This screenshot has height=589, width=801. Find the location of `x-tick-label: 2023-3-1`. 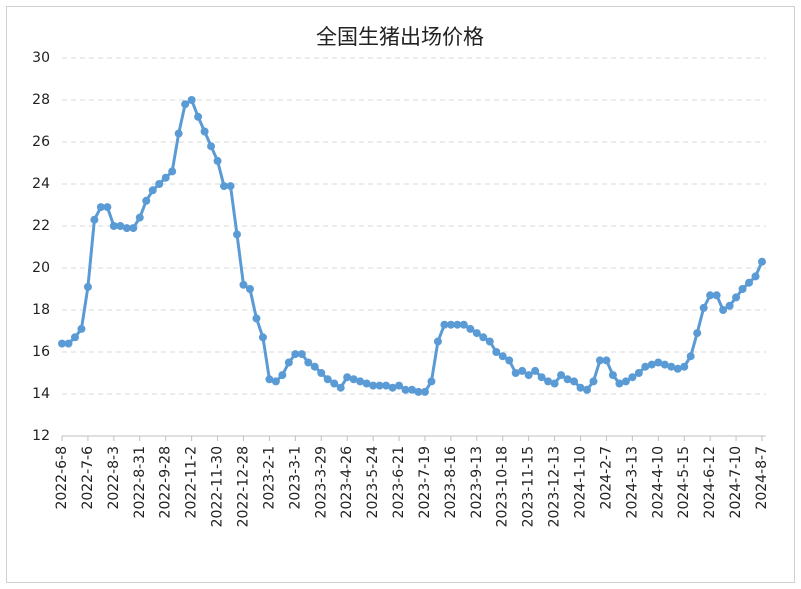

x-tick-label: 2023-3-1 is located at coordinates (295, 478).